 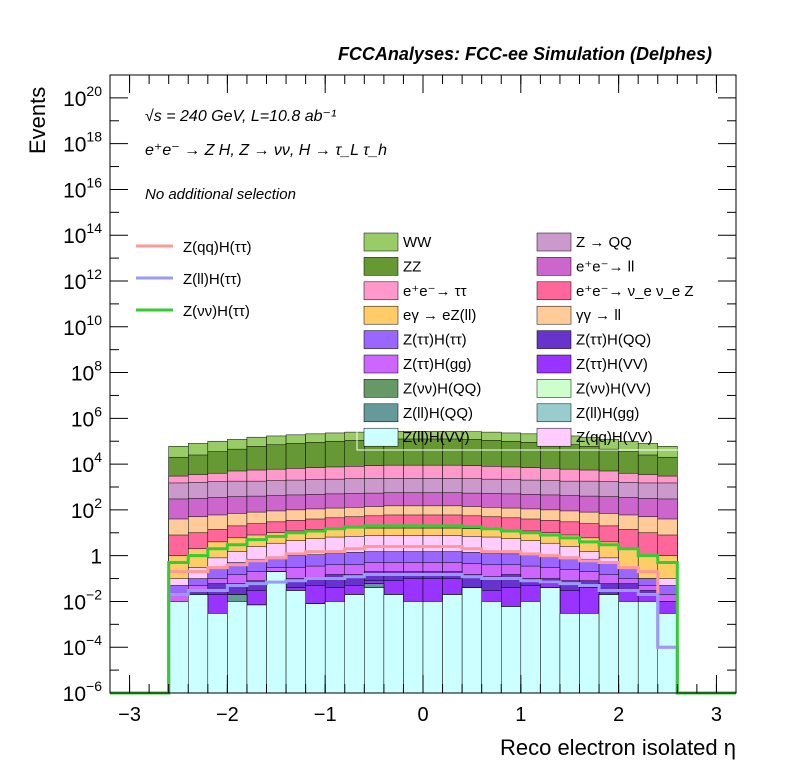 What do you see at coordinates (325, 715) in the screenshot?
I see `x-tick-label: −1` at bounding box center [325, 715].